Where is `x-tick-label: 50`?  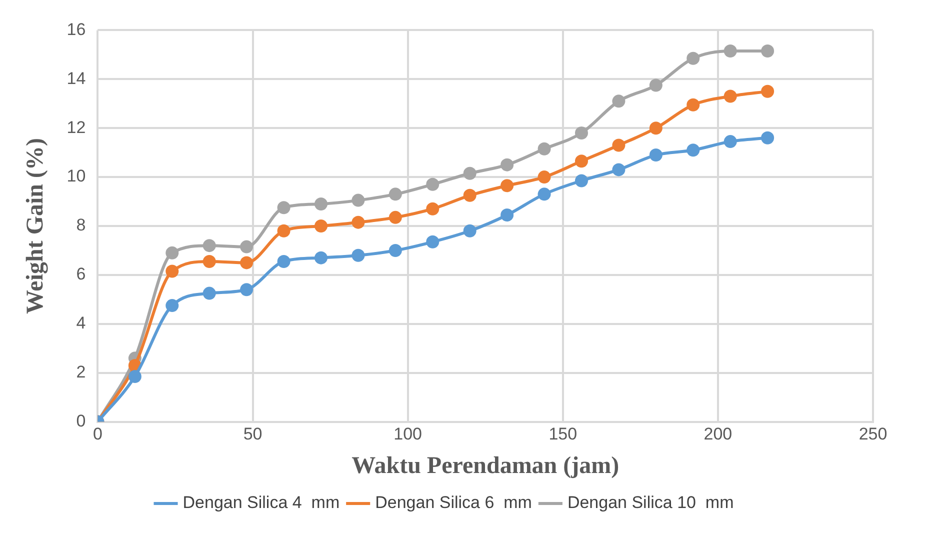 x-tick-label: 50 is located at coordinates (252, 434).